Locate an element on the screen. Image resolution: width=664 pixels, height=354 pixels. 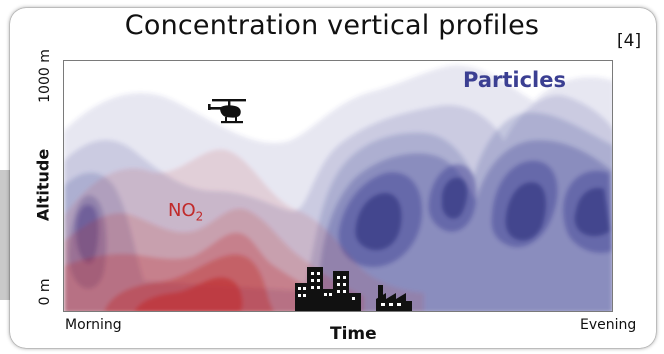
chart-title: Concentration vertical profiles is located at coordinates (332, 25).